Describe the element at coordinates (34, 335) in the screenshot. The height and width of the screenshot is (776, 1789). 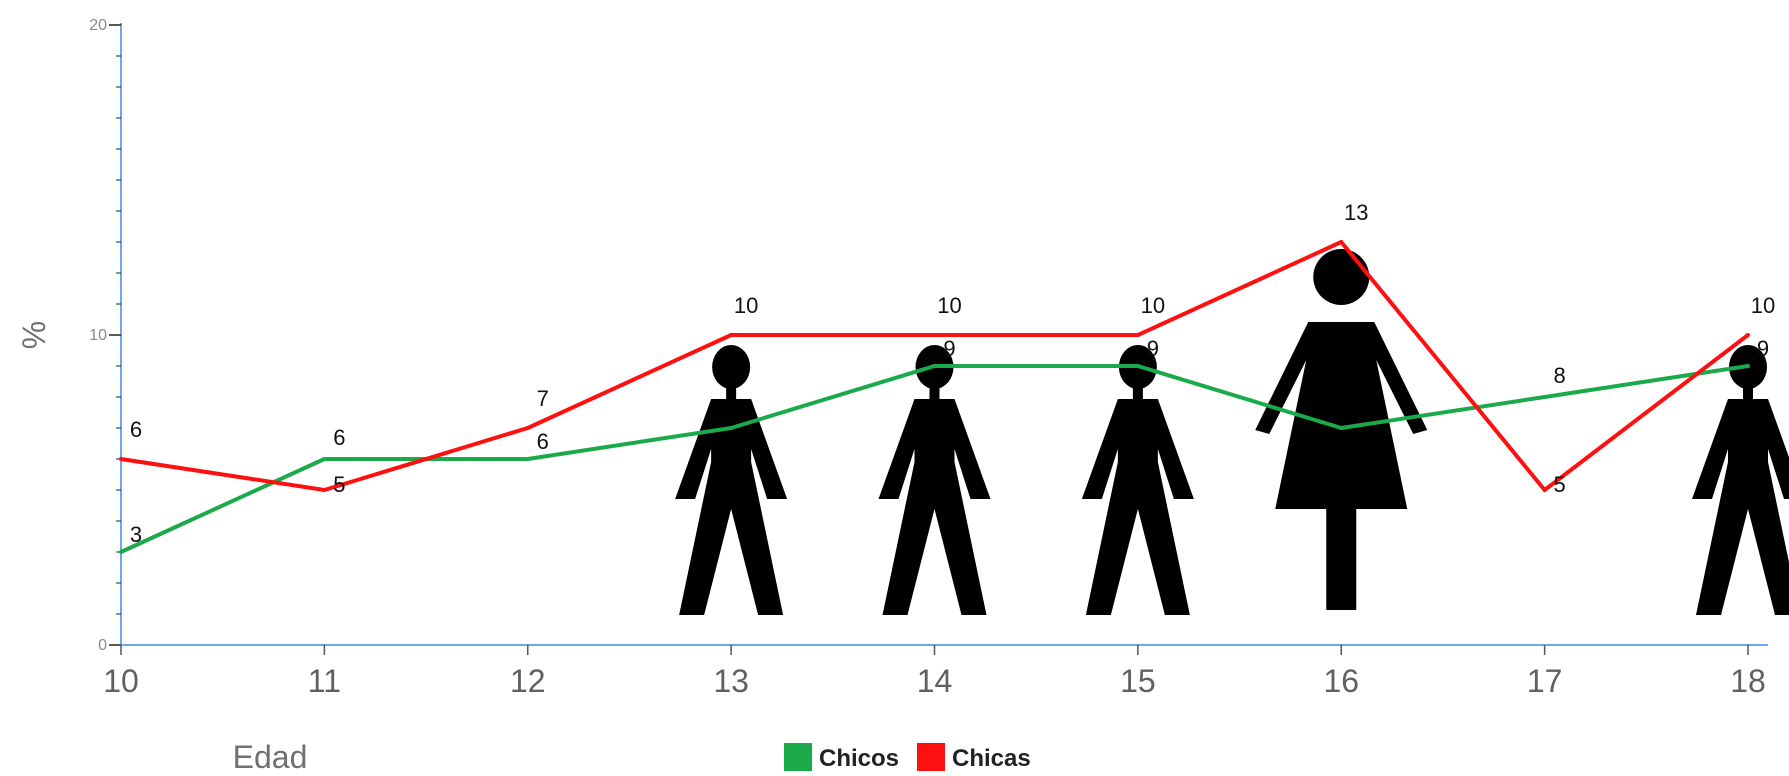
I see `y-axis-label: %` at that location.